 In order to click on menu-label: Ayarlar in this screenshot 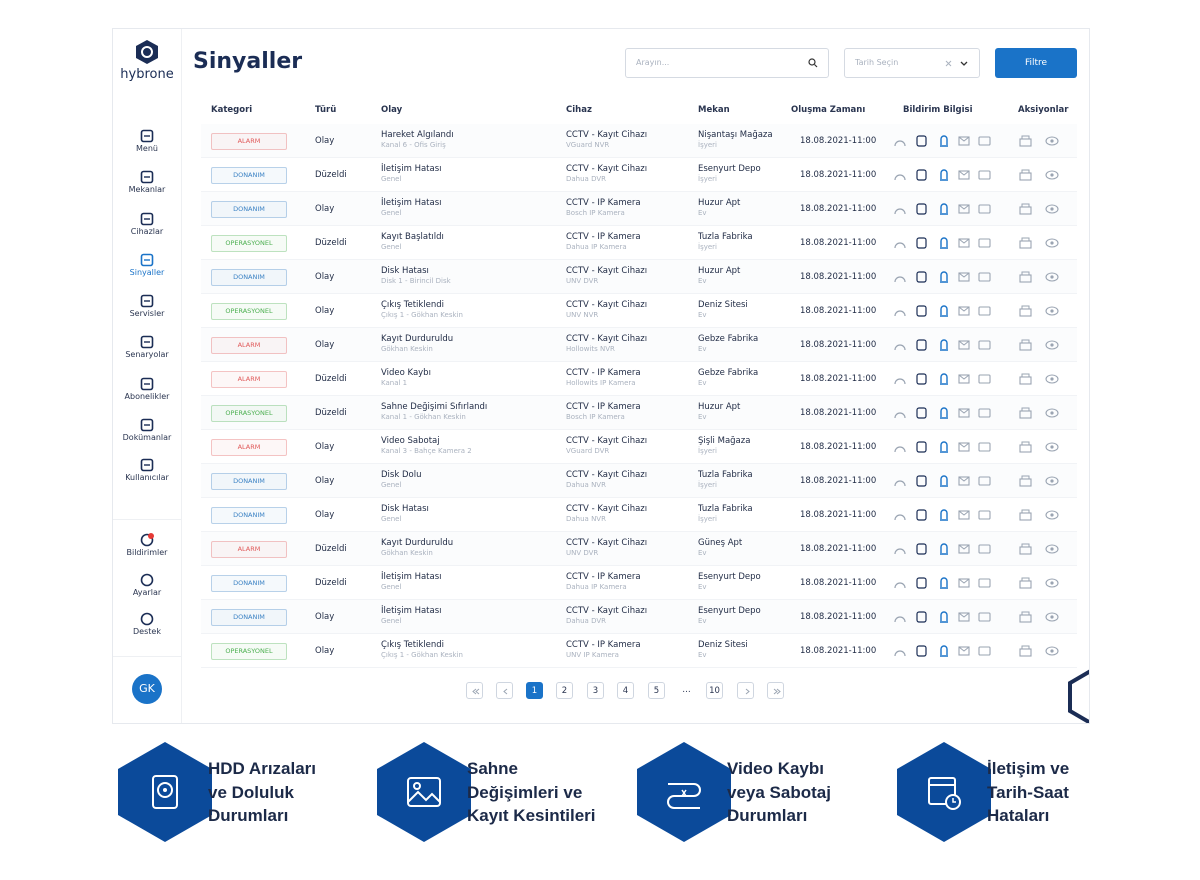, I will do `click(147, 592)`.